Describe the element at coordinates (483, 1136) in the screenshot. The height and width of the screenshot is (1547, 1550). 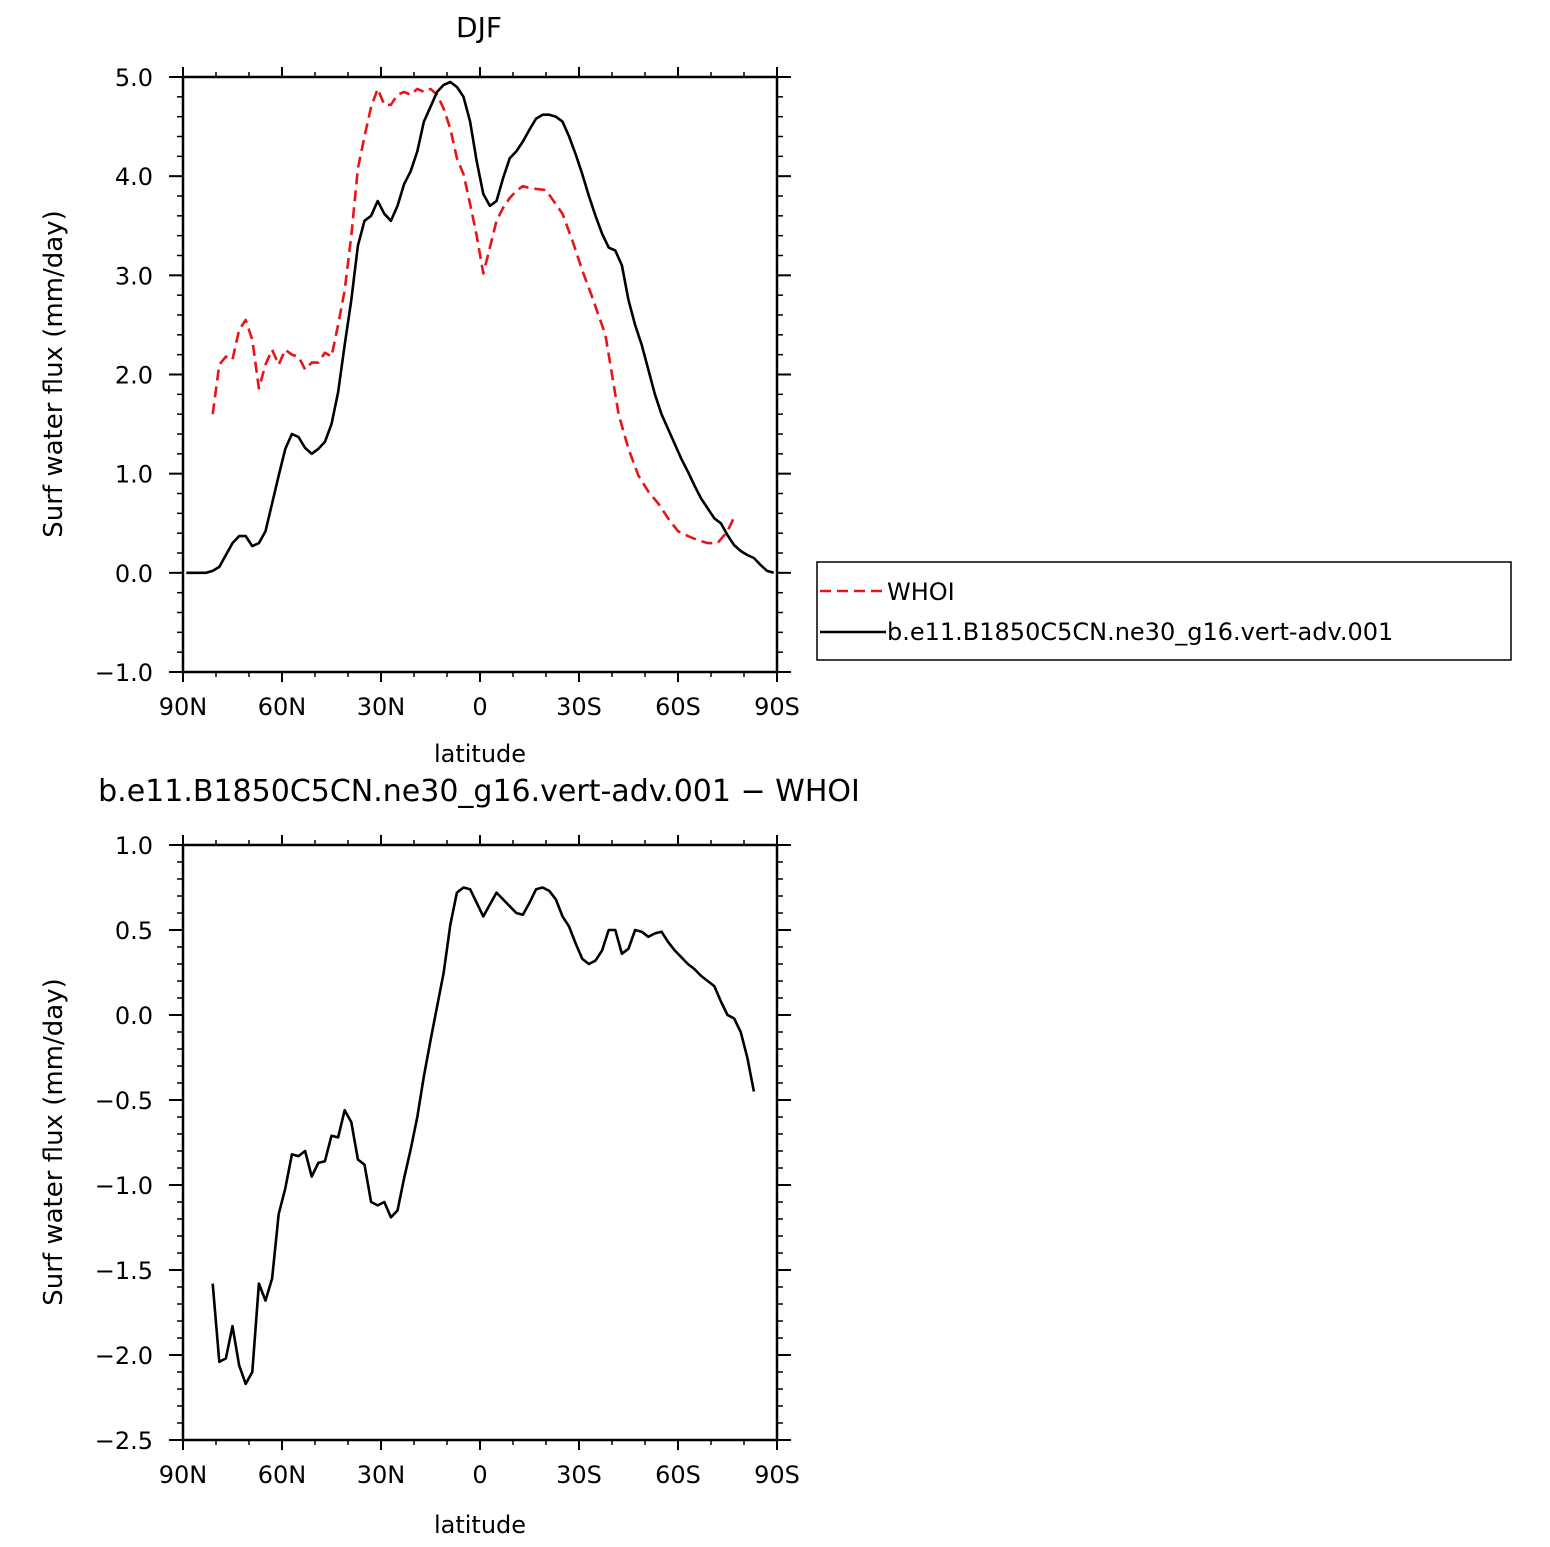
I see `difference-series-line` at that location.